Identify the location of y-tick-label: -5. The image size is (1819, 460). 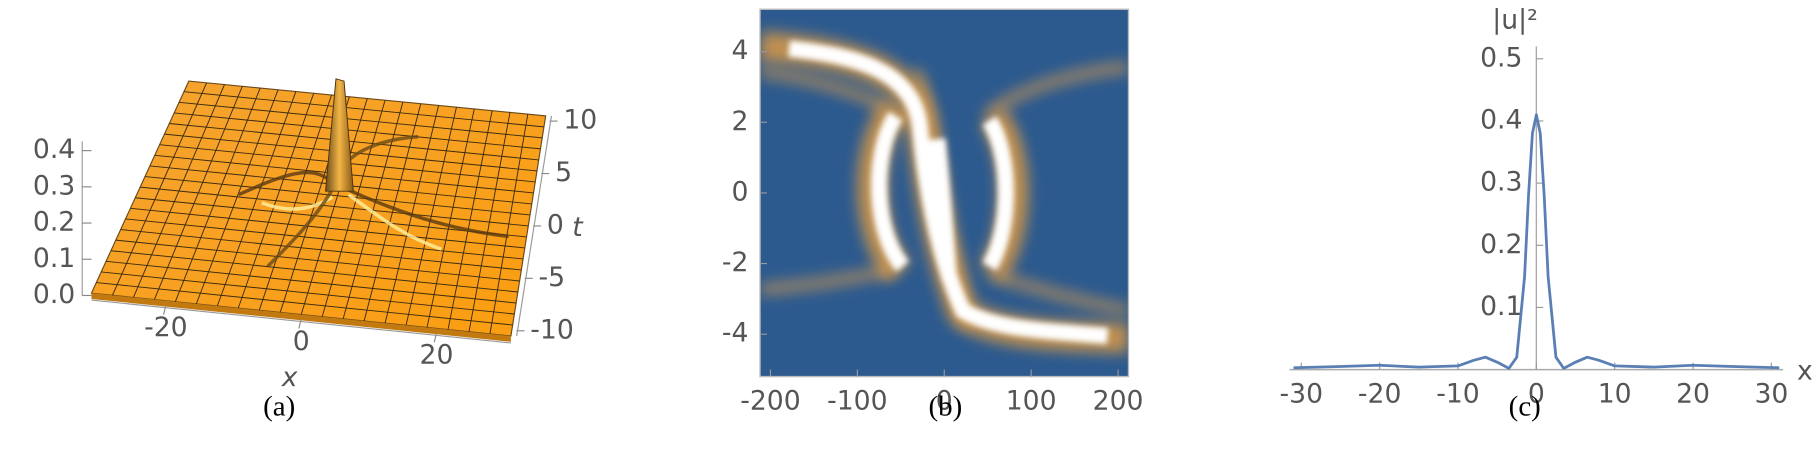
(552, 277).